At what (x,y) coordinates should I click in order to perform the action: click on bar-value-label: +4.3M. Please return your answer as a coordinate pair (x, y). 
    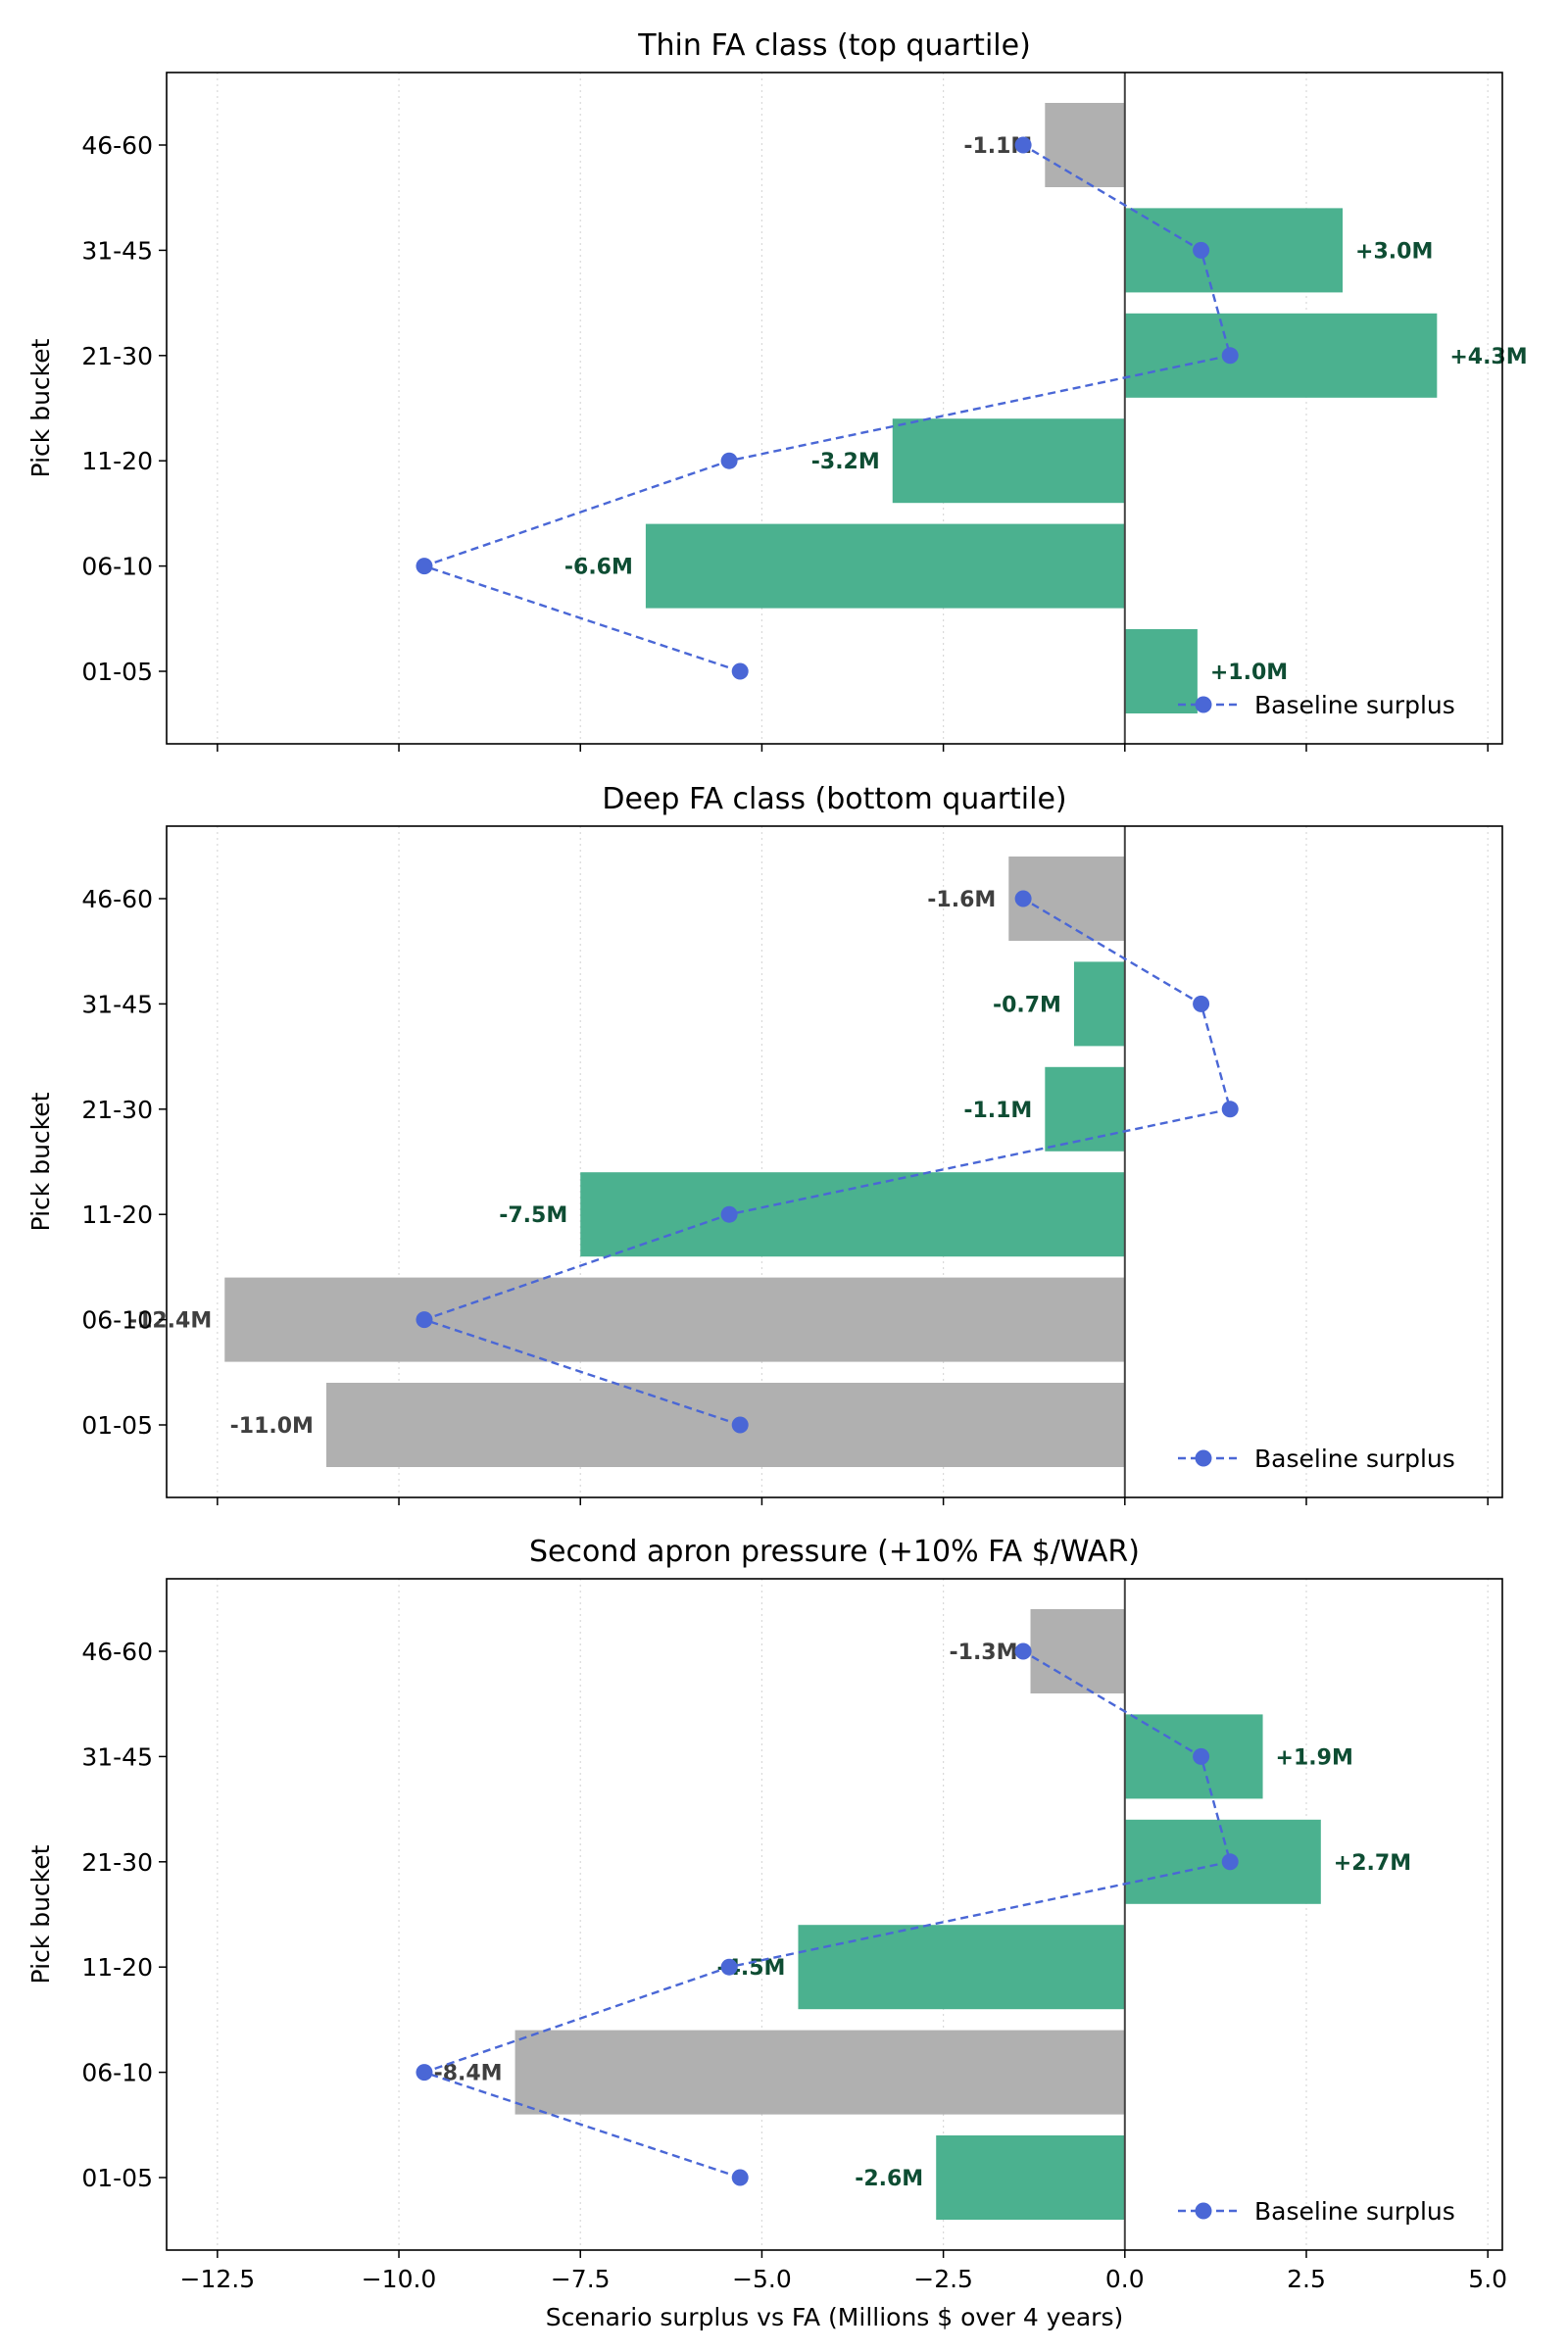
    Looking at the image, I should click on (1488, 357).